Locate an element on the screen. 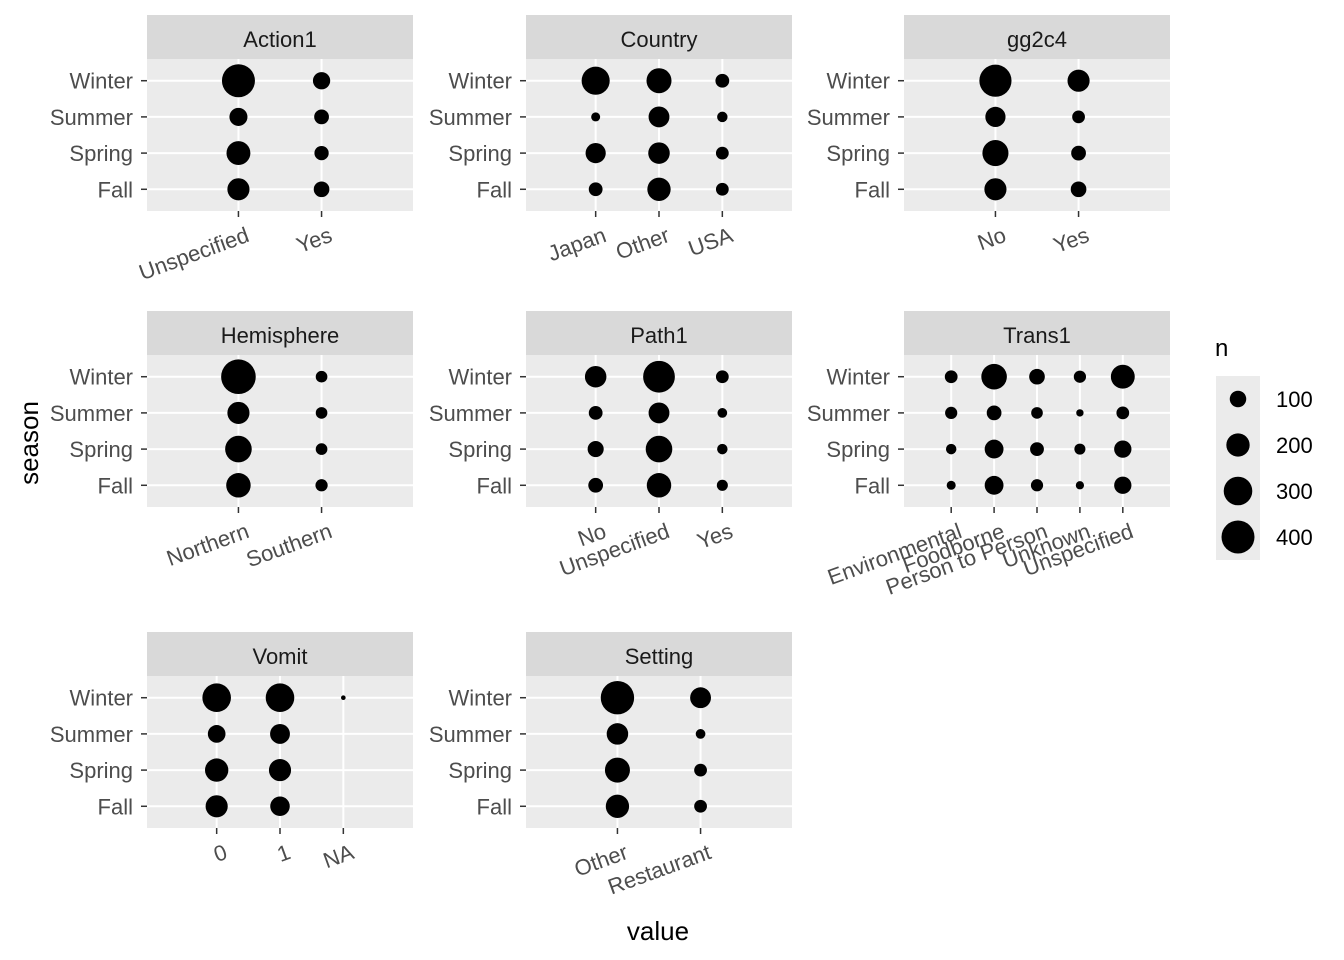 Image resolution: width=1344 pixels, height=960 pixels. legend-title: n is located at coordinates (1221, 348).